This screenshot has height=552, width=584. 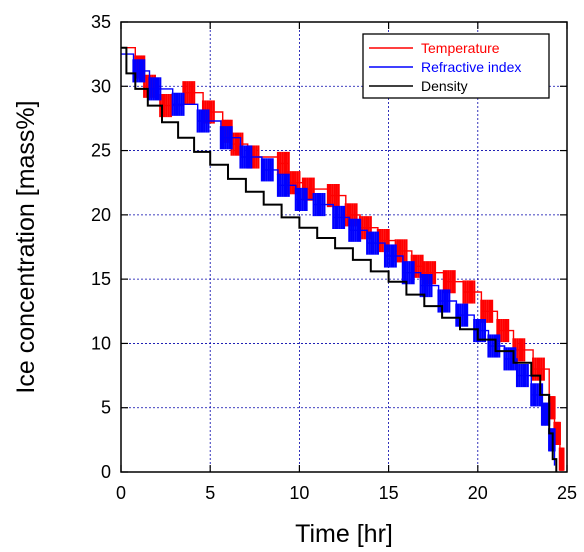 What do you see at coordinates (460, 48) in the screenshot?
I see `legend-label-1: Temperature` at bounding box center [460, 48].